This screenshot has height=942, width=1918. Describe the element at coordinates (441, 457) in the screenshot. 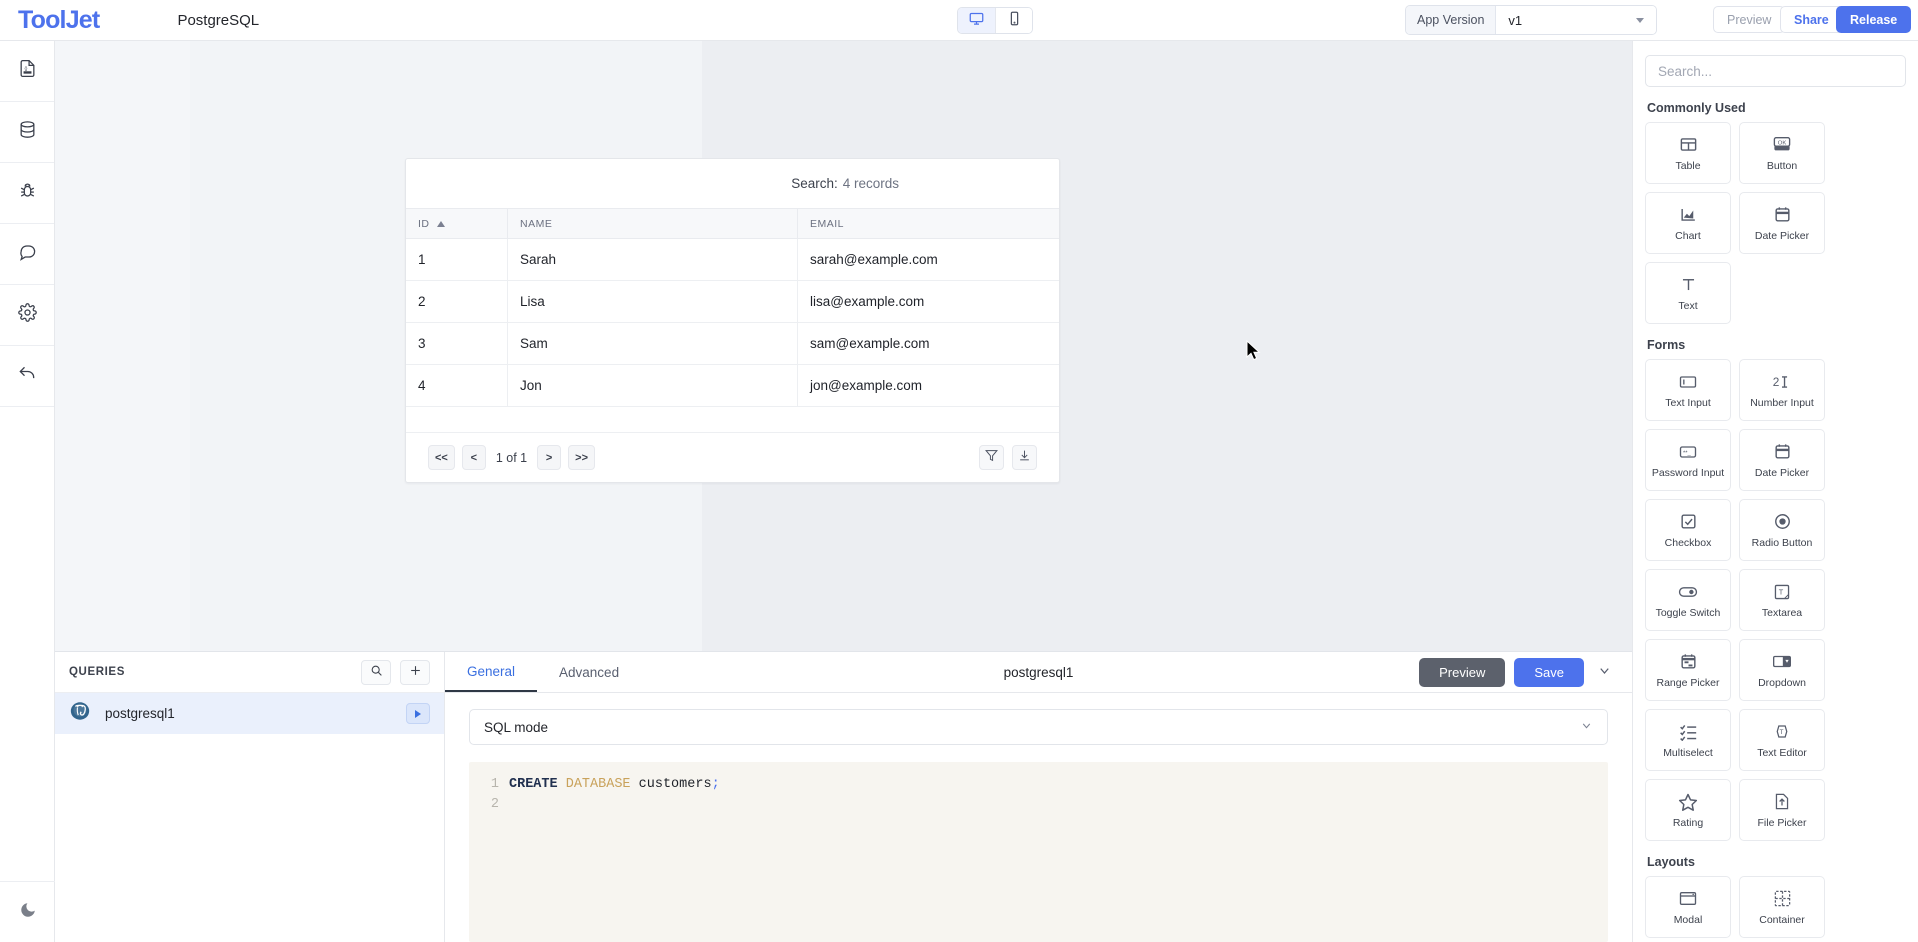

I see `pagination-first-button: <<` at that location.